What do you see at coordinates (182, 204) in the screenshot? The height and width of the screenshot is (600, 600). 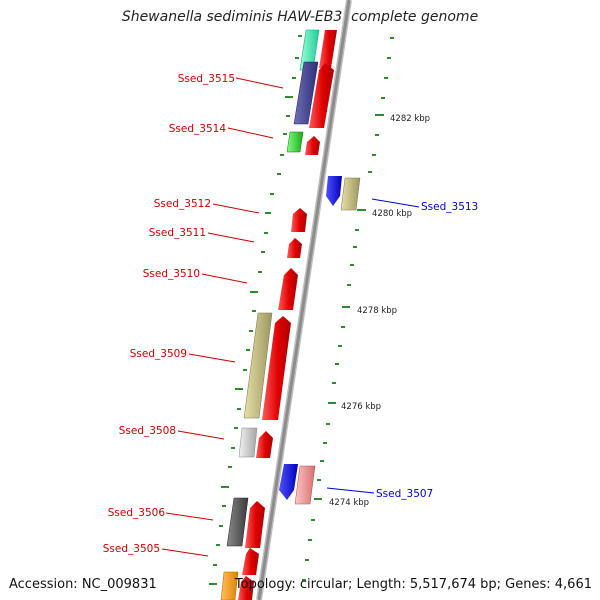 I see `gene-label-ssed-3512: Ssed_3512` at bounding box center [182, 204].